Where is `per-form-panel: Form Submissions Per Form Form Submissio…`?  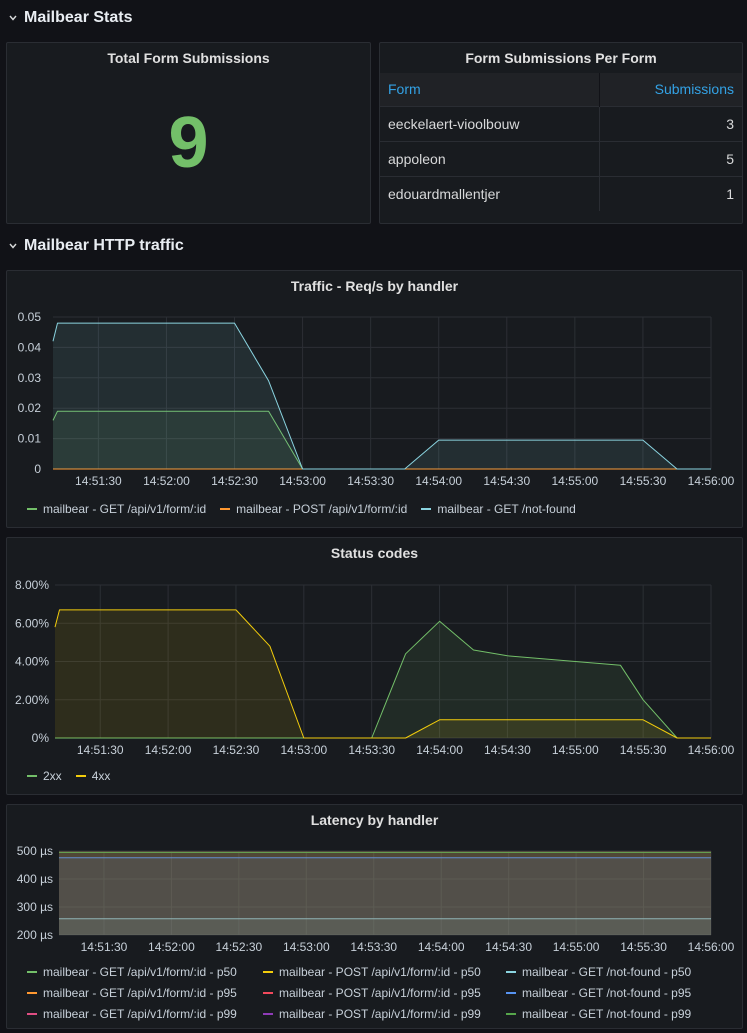
per-form-panel: Form Submissions Per Form Form Submissio… is located at coordinates (561, 133).